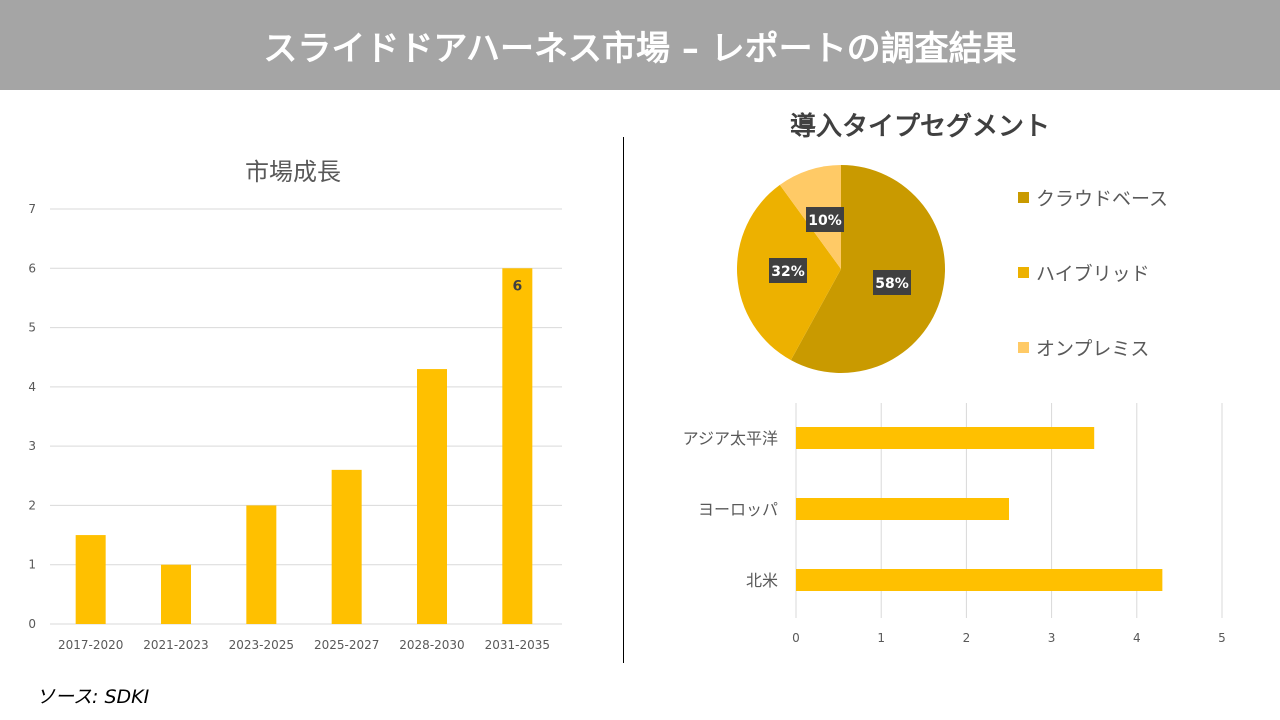 This screenshot has width=1280, height=720. What do you see at coordinates (176, 594) in the screenshot?
I see `bar-2021-2023` at bounding box center [176, 594].